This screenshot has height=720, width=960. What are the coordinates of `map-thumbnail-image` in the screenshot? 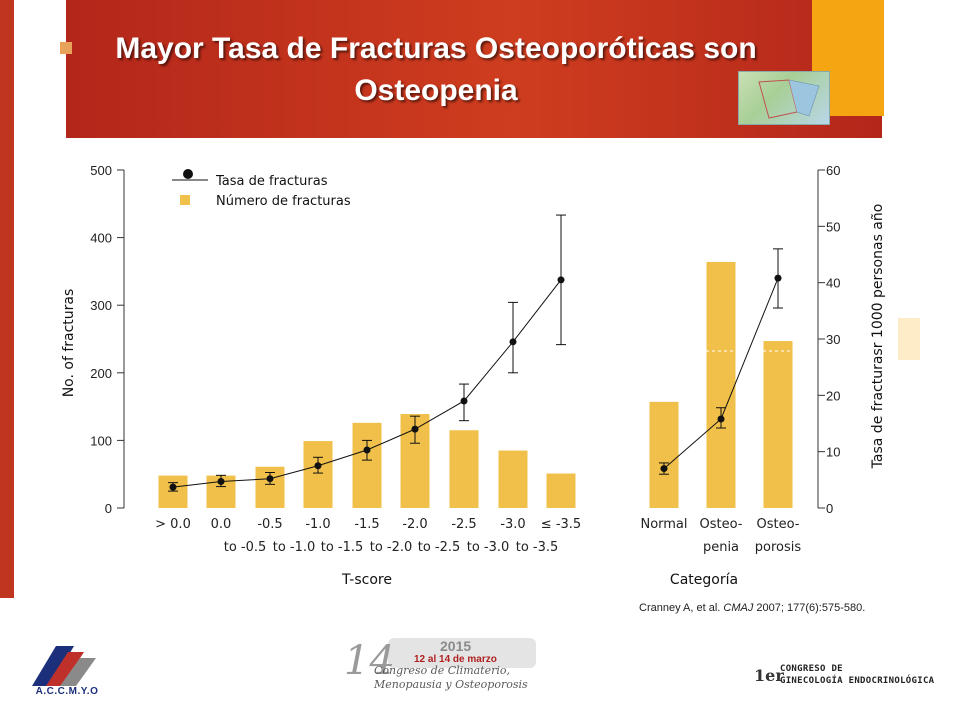 It's located at (784, 98).